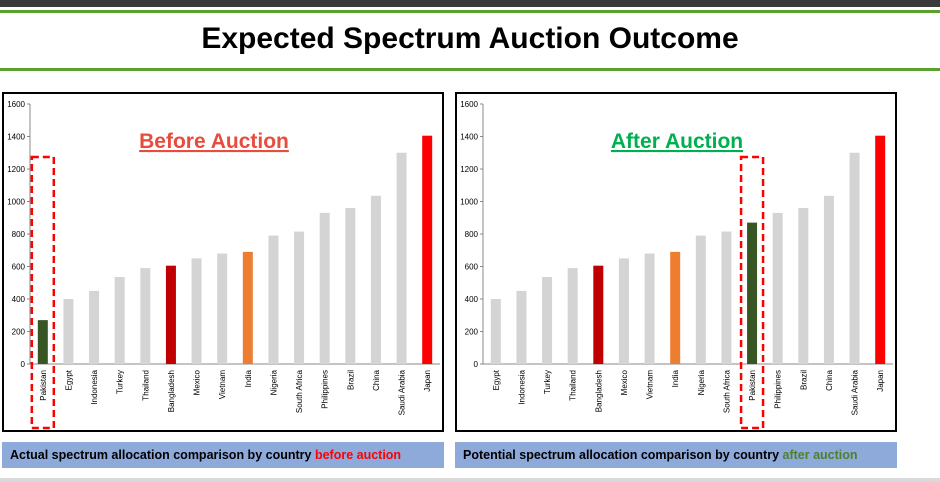  I want to click on title-green-rule, so click(470, 69).